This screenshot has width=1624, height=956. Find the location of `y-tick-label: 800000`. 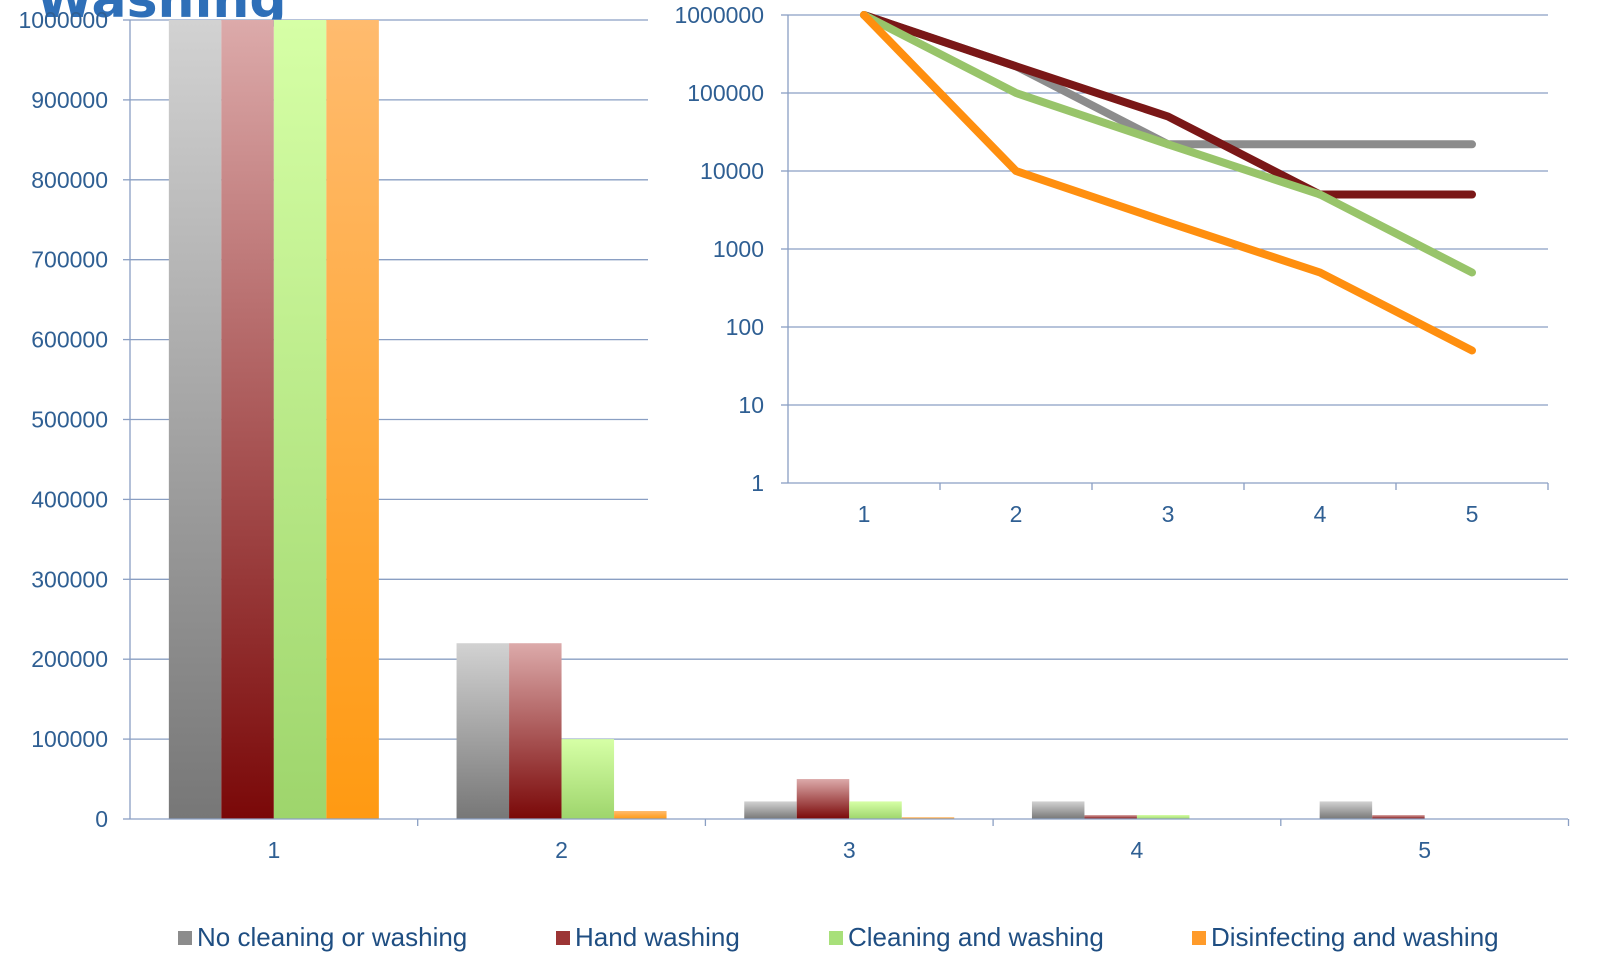

y-tick-label: 800000 is located at coordinates (69, 180).